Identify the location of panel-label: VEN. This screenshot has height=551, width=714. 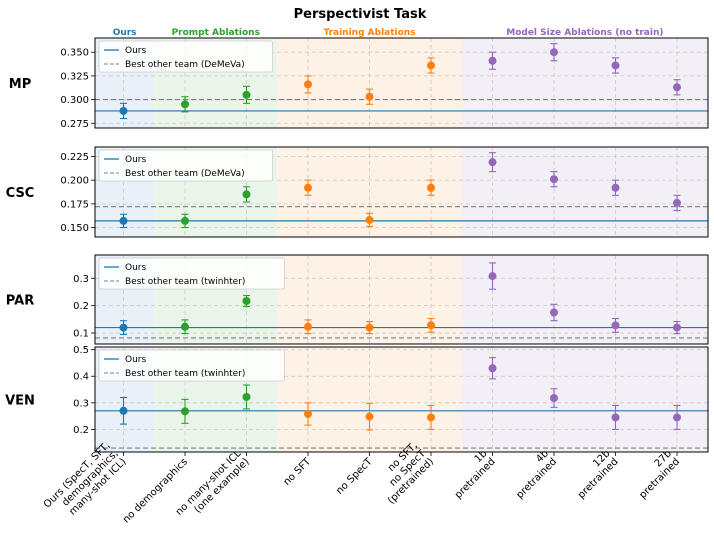
(20, 401).